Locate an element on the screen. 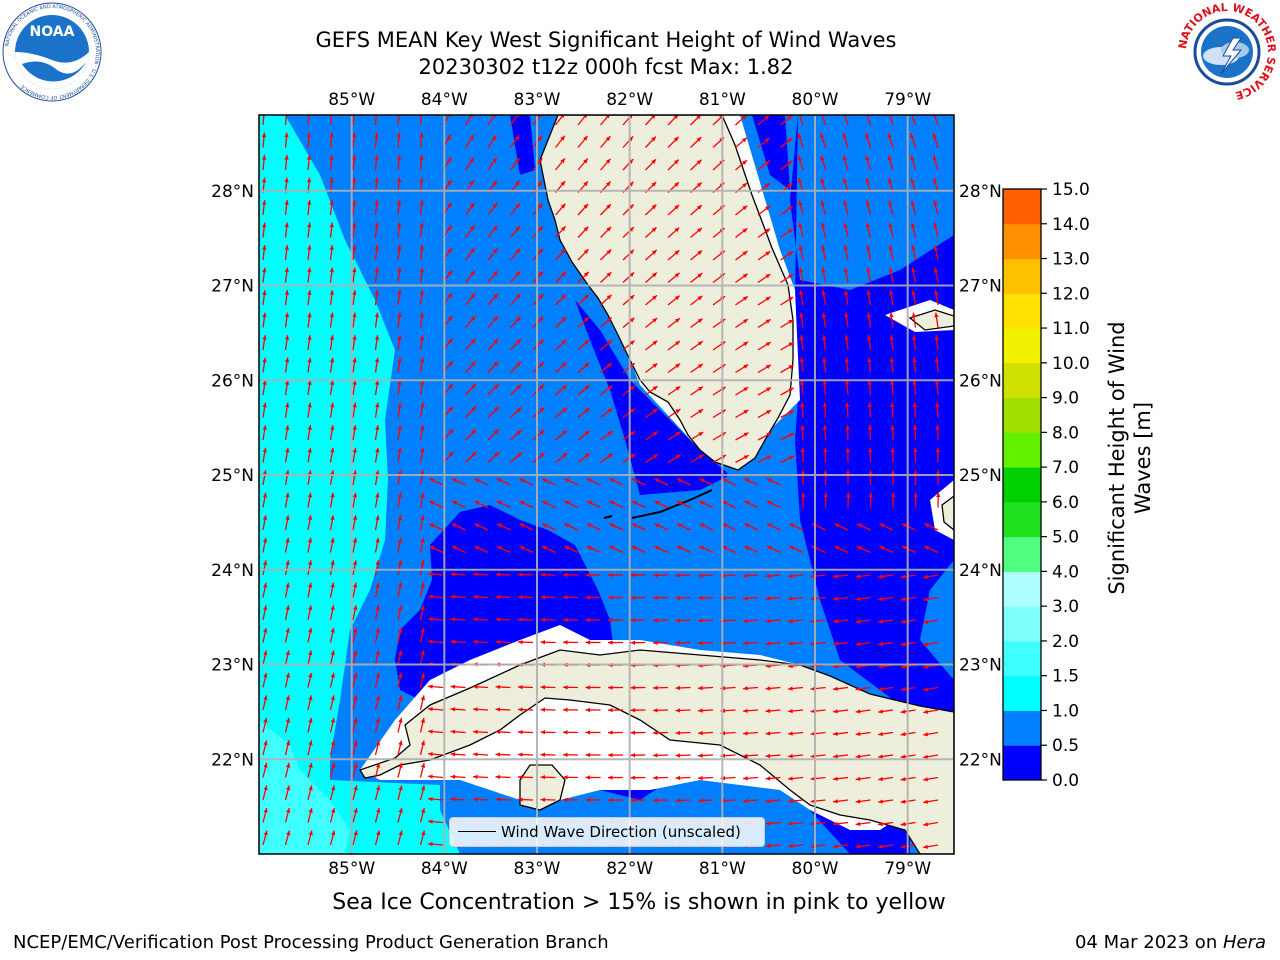 The image size is (1280, 960). land-isla-de-la-juventud is located at coordinates (542, 787).